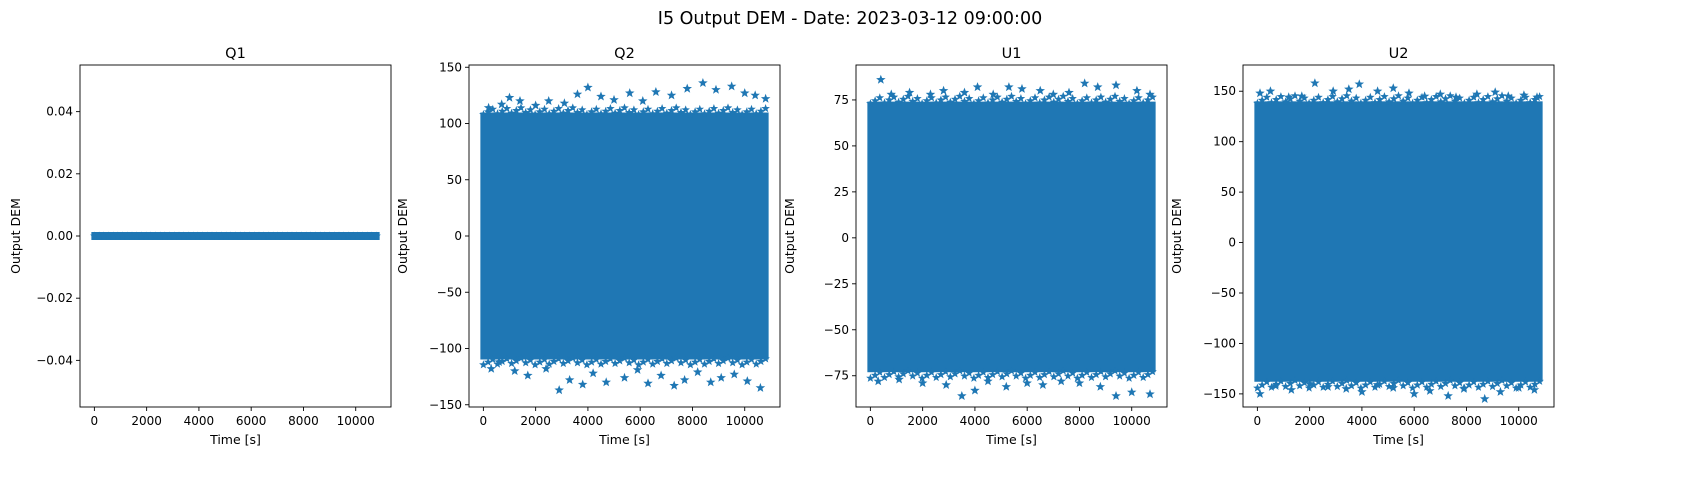  What do you see at coordinates (841, 146) in the screenshot?
I see `y-tick-label: 50` at bounding box center [841, 146].